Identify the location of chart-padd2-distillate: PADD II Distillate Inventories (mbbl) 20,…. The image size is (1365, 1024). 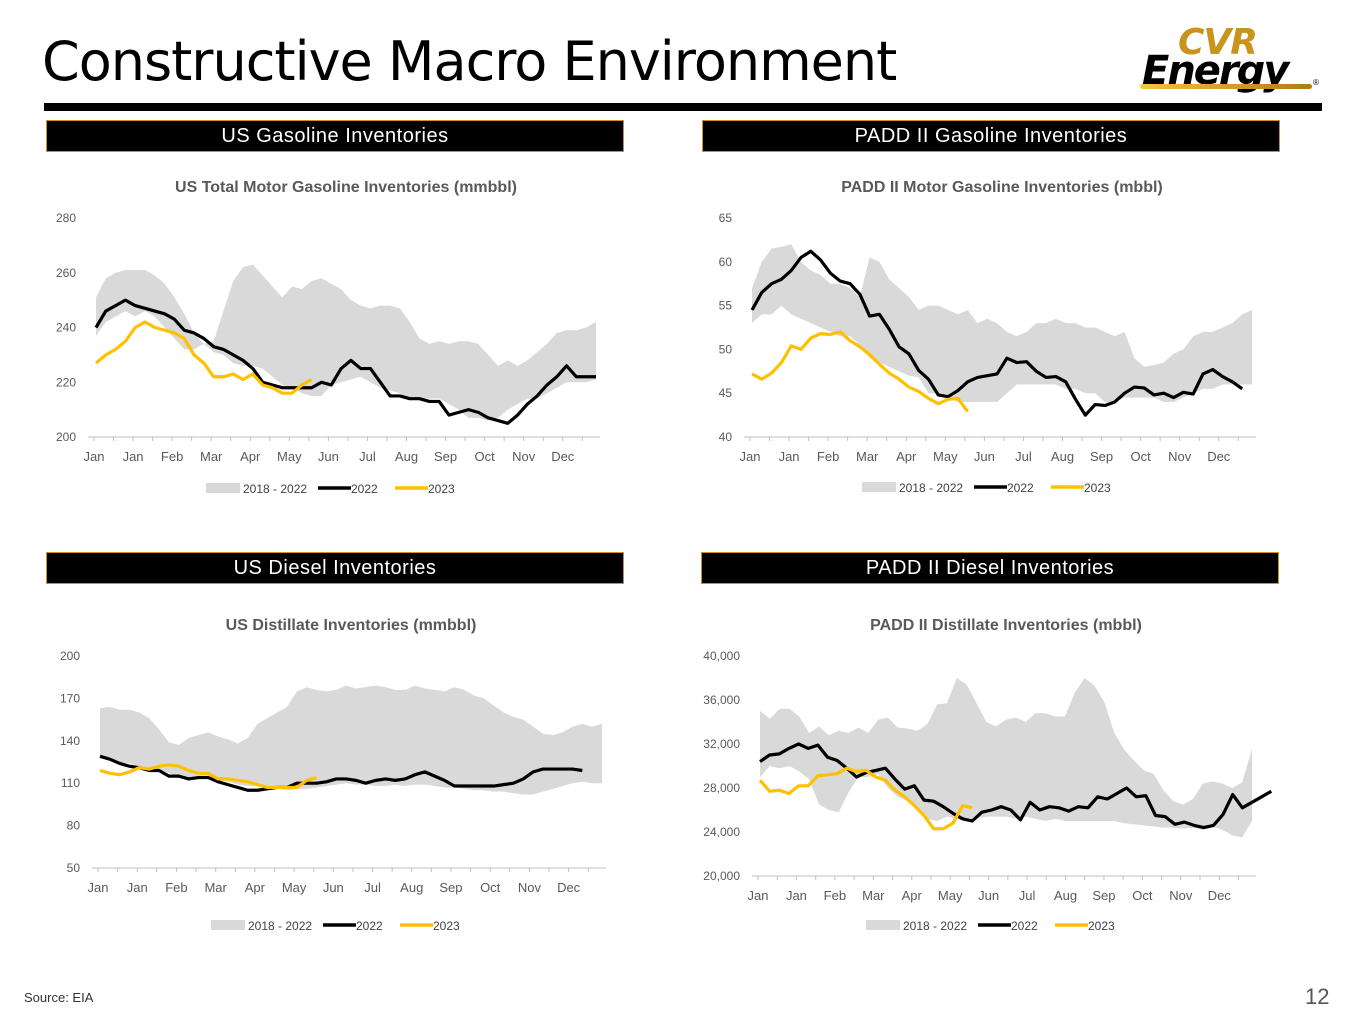
(988, 775).